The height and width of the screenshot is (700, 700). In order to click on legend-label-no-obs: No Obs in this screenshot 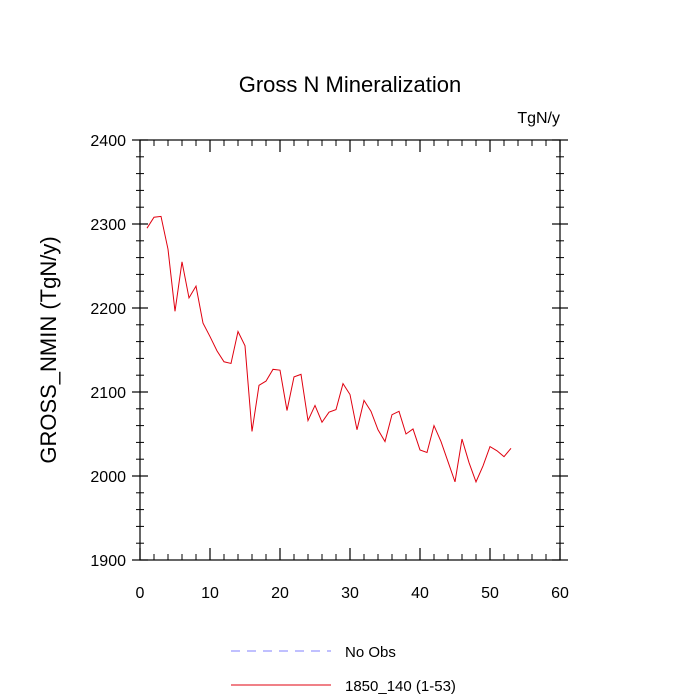, I will do `click(370, 652)`.